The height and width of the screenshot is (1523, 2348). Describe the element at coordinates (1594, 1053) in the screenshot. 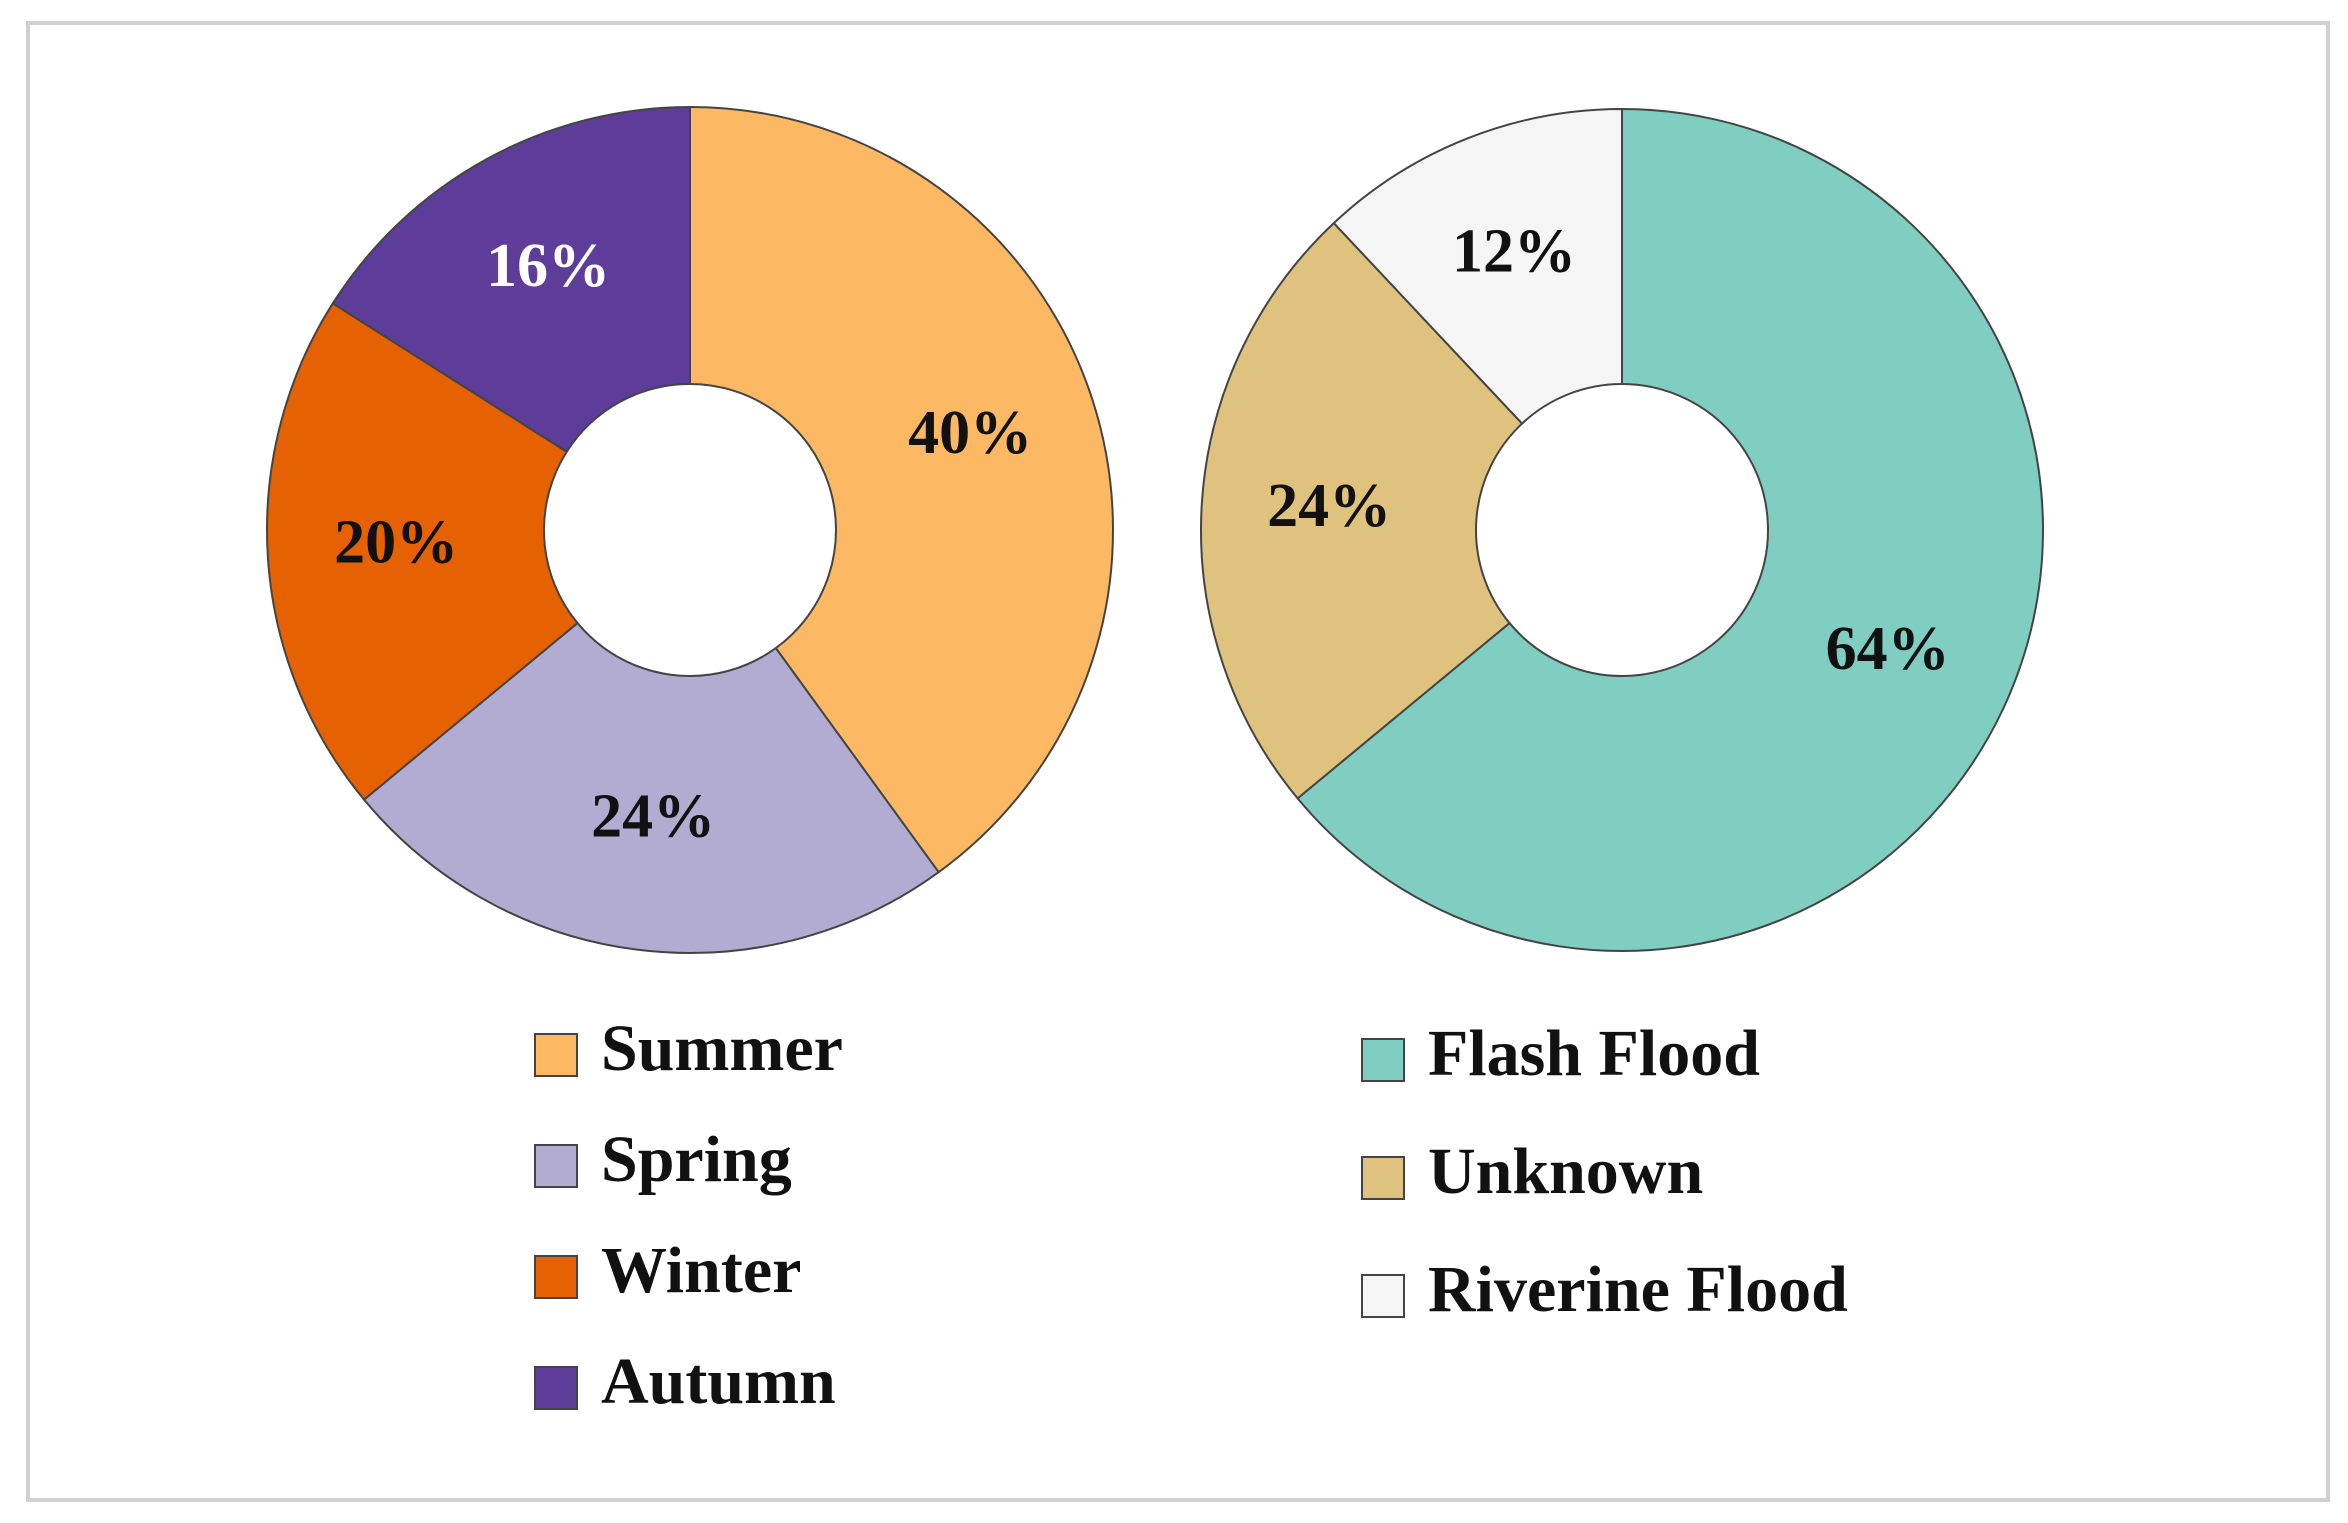

I see `legend-label: Flash Flood` at that location.